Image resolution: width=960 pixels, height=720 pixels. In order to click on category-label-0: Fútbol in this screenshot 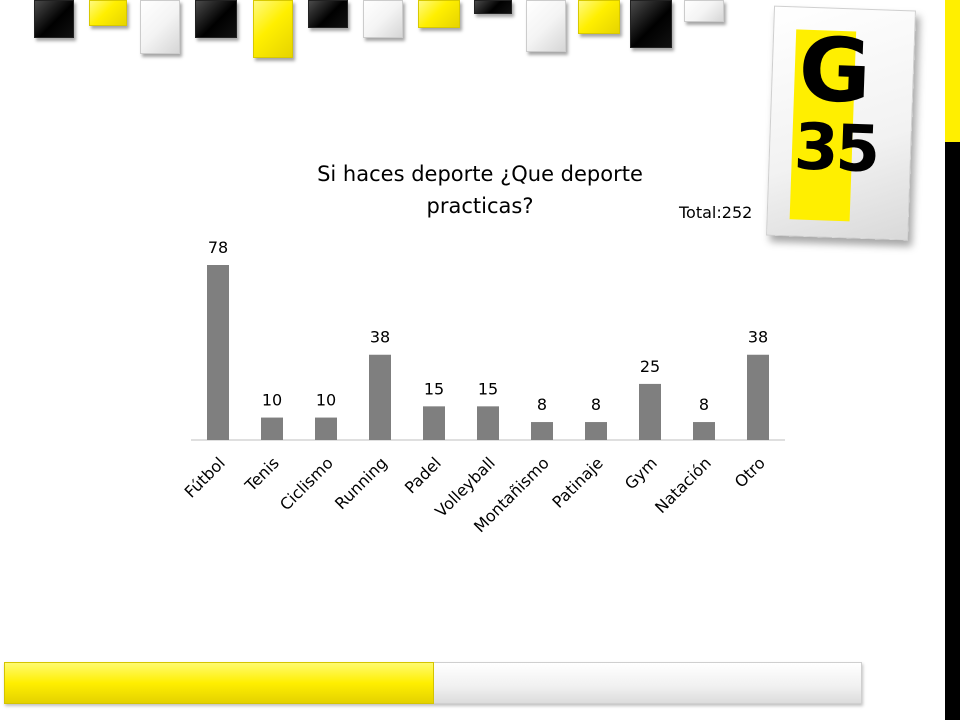, I will do `click(205, 477)`.